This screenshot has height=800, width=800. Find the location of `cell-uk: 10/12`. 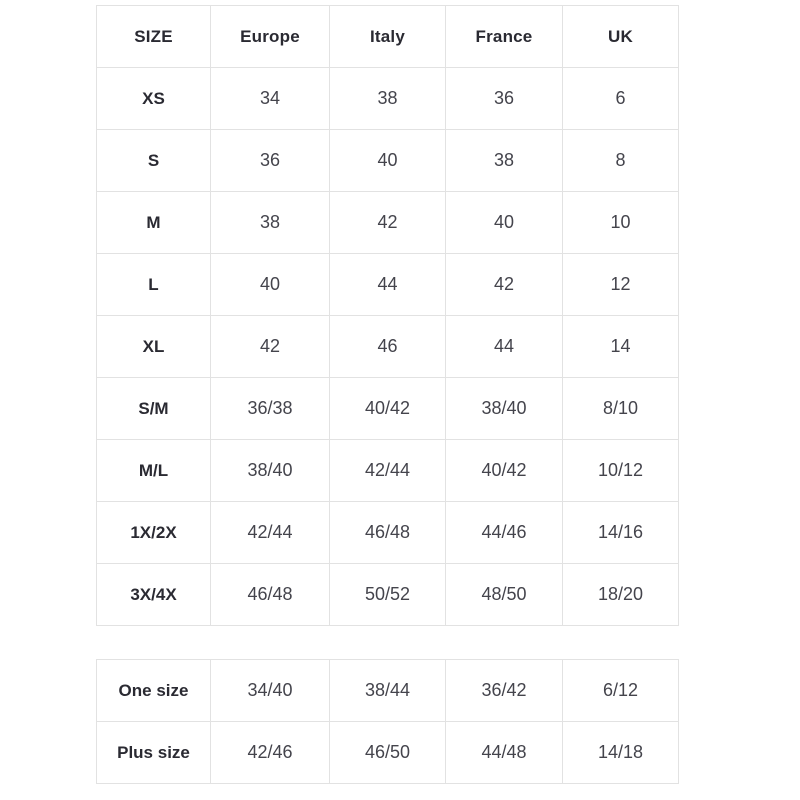

cell-uk: 10/12 is located at coordinates (620, 470).